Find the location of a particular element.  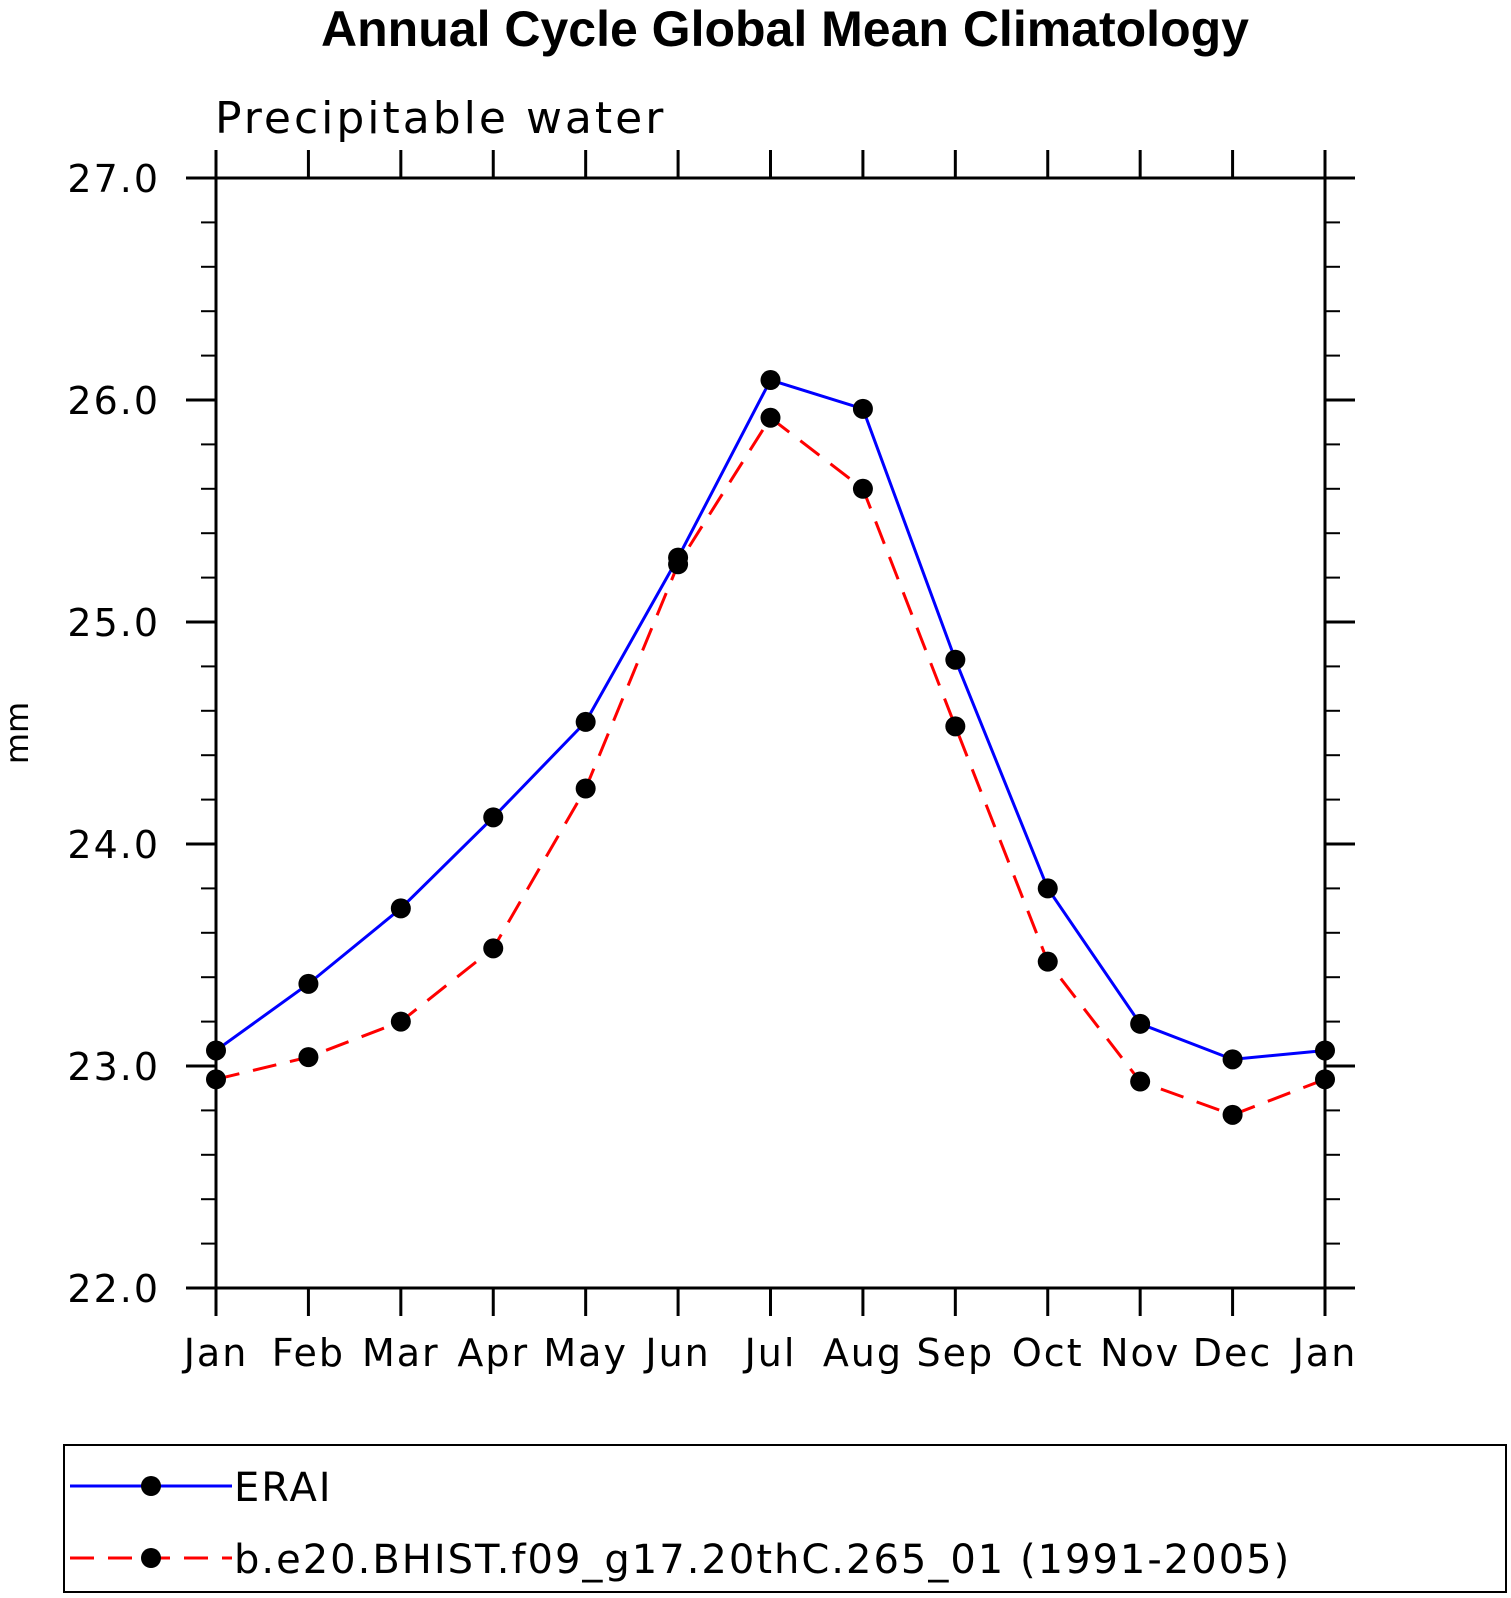

x-tick-label: May is located at coordinates (585, 1353).